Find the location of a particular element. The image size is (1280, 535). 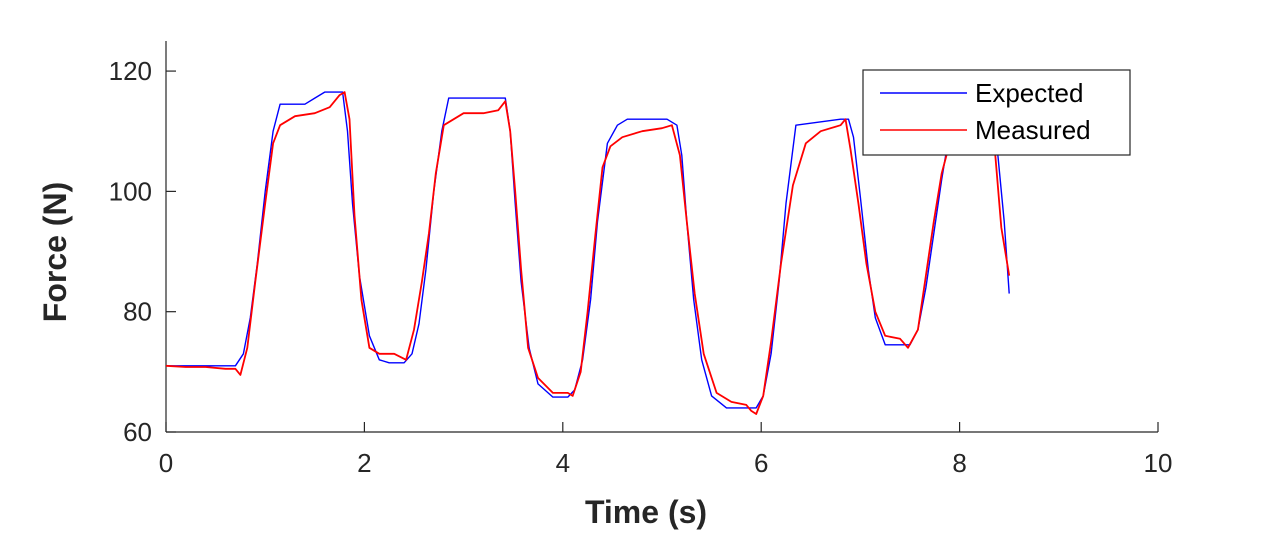

legend-label-measured: Measured is located at coordinates (1033, 130).